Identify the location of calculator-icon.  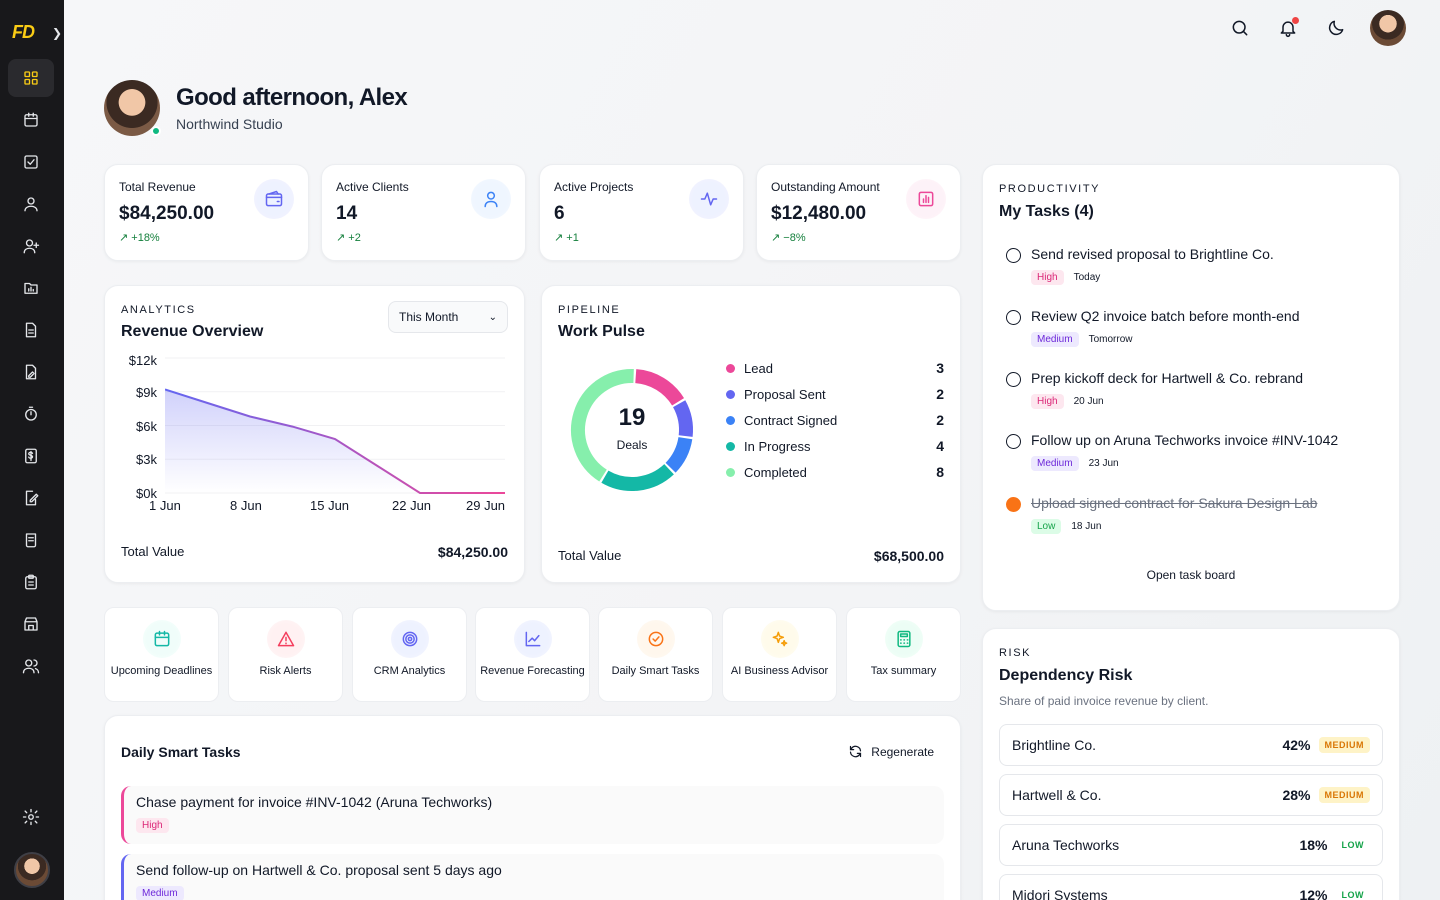
(904, 639).